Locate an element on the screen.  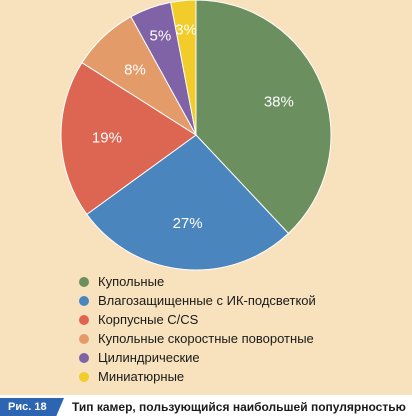
legend-item: Корпусные C/CS is located at coordinates (197, 319).